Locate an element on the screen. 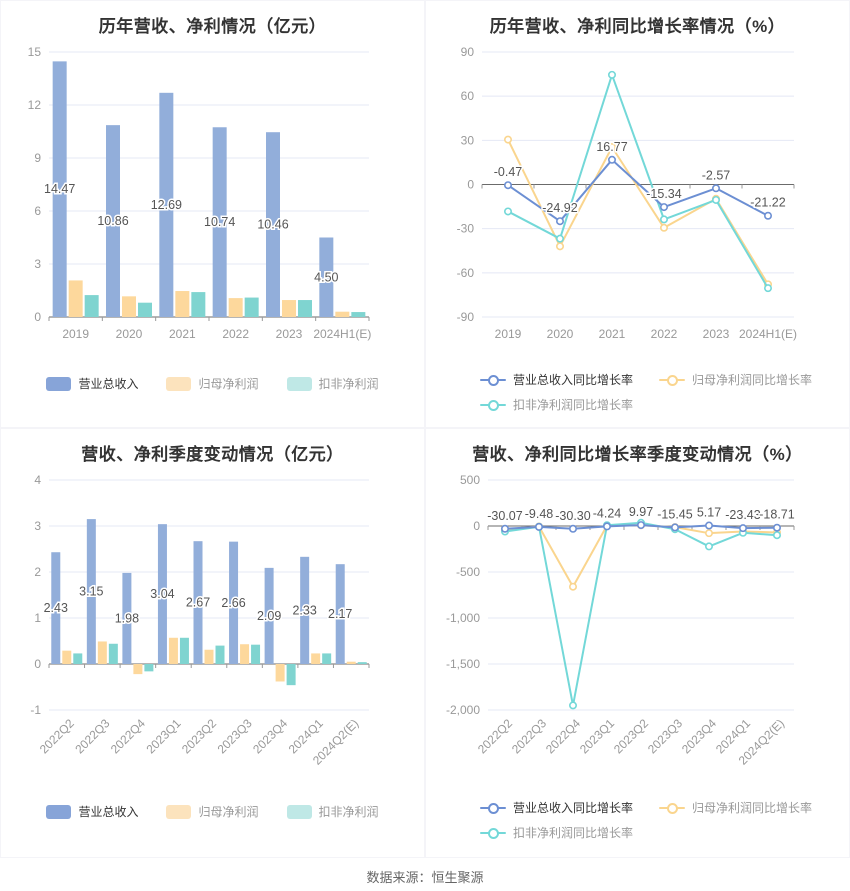 The width and height of the screenshot is (850, 891). point-value-label: -30.07 is located at coordinates (504, 516).